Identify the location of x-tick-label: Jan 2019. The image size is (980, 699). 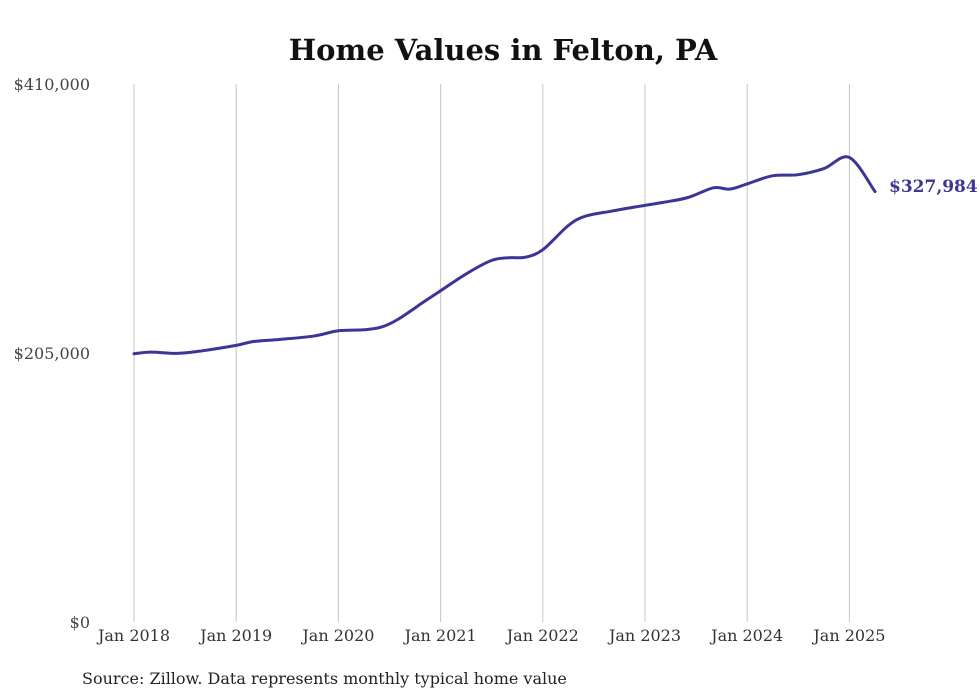
(235, 635).